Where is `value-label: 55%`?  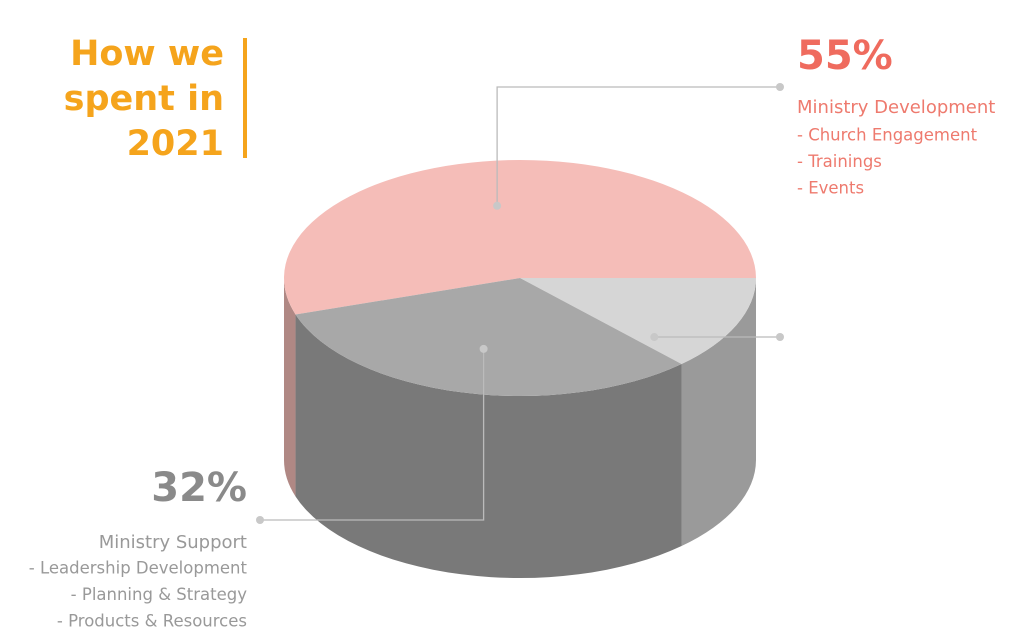 value-label: 55% is located at coordinates (845, 56).